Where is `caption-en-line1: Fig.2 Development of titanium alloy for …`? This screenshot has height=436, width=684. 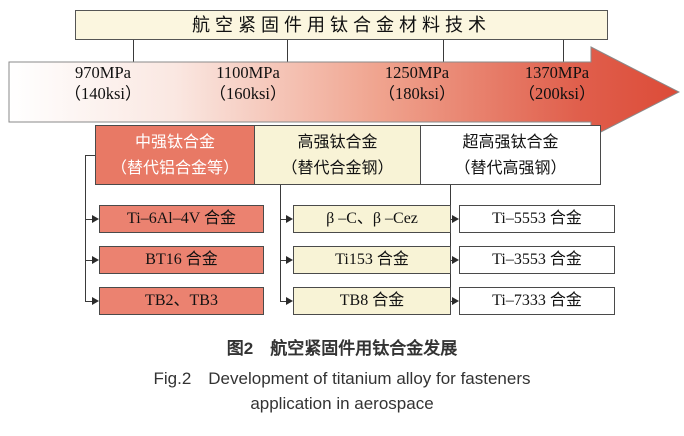 caption-en-line1: Fig.2 Development of titanium alloy for … is located at coordinates (342, 378).